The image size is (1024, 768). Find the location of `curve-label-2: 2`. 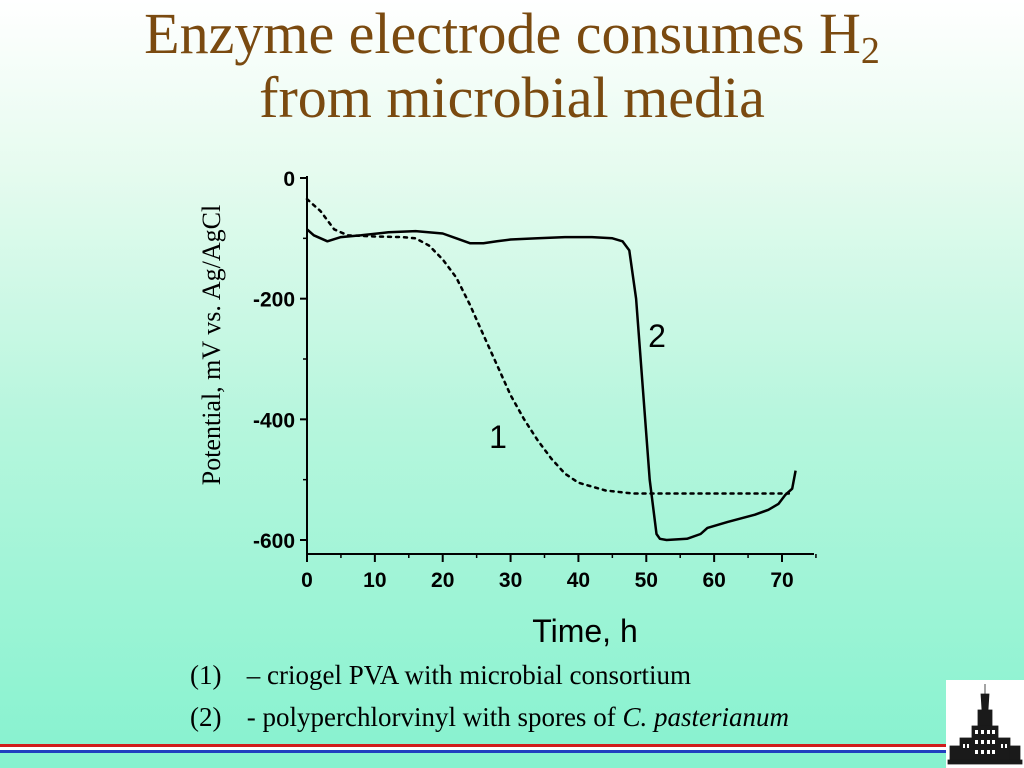

curve-label-2: 2 is located at coordinates (657, 336).